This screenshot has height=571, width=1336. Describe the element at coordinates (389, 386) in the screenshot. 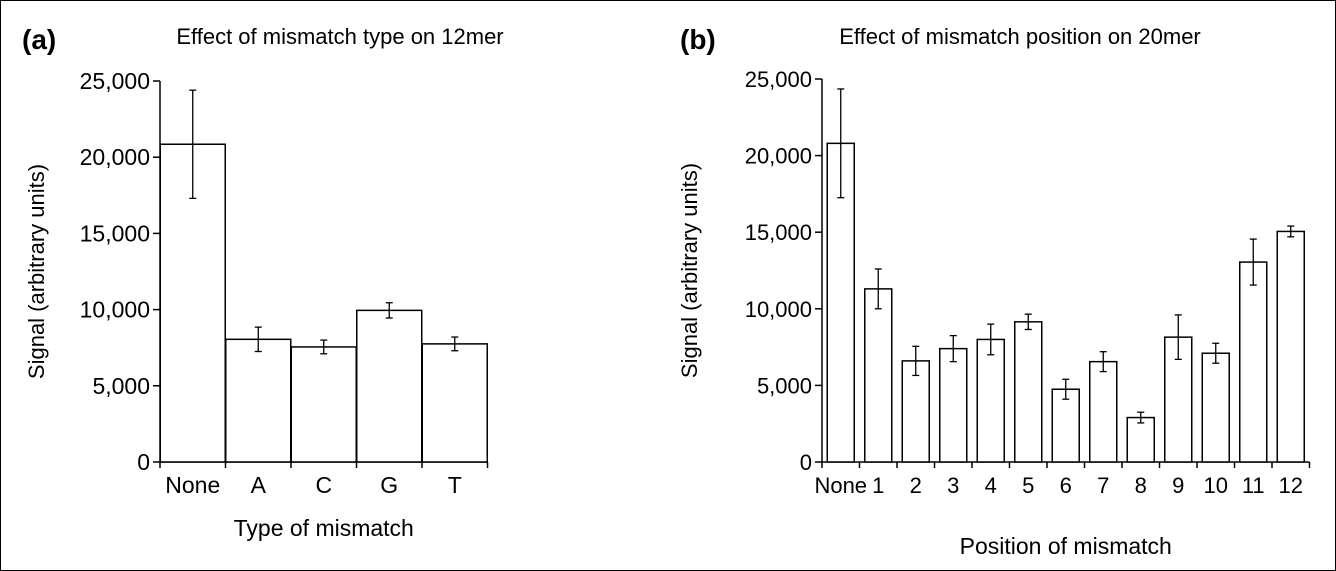

I see `bar-G` at that location.